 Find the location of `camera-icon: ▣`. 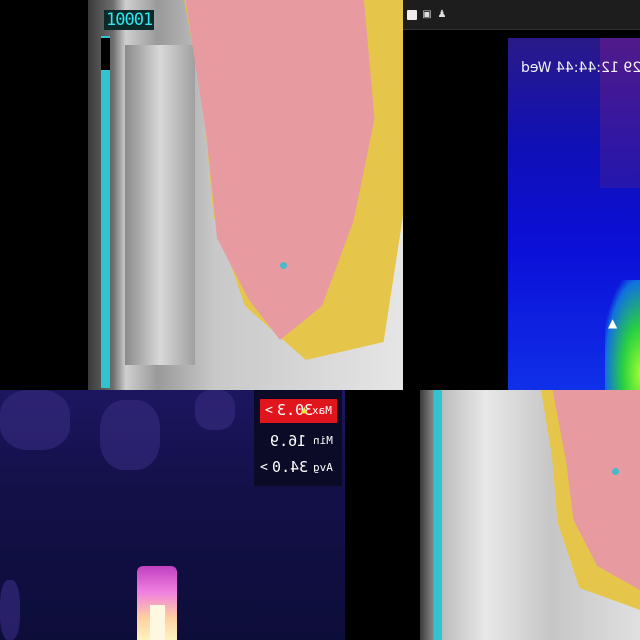

camera-icon: ▣ is located at coordinates (427, 14).